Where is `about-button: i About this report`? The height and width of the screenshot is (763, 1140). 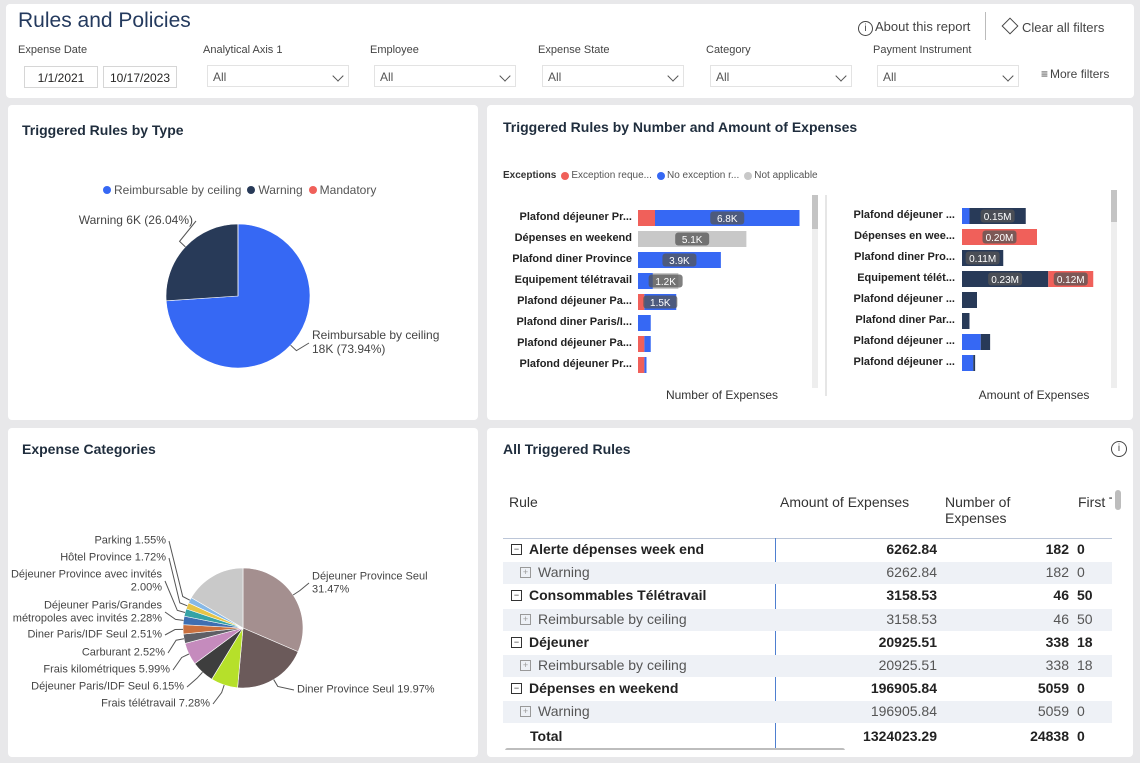 about-button: i About this report is located at coordinates (914, 27).